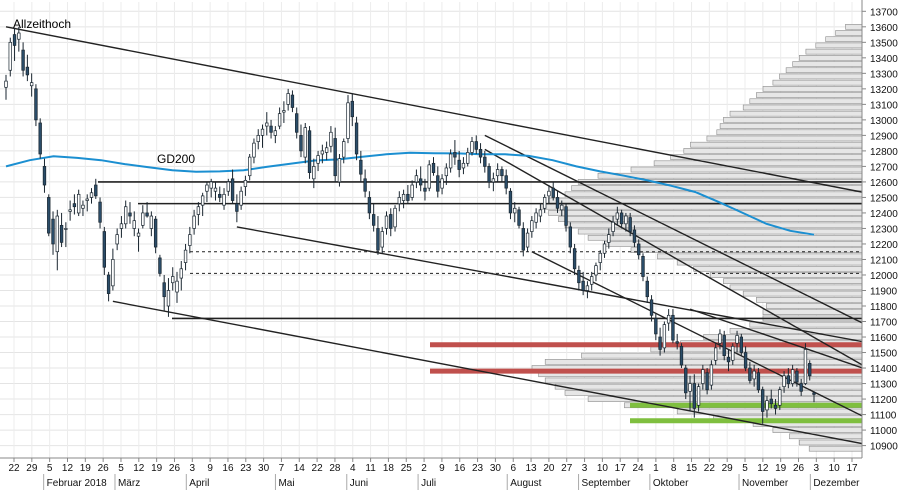 The width and height of the screenshot is (920, 495). I want to click on y-tick-label: 12100, so click(884, 260).